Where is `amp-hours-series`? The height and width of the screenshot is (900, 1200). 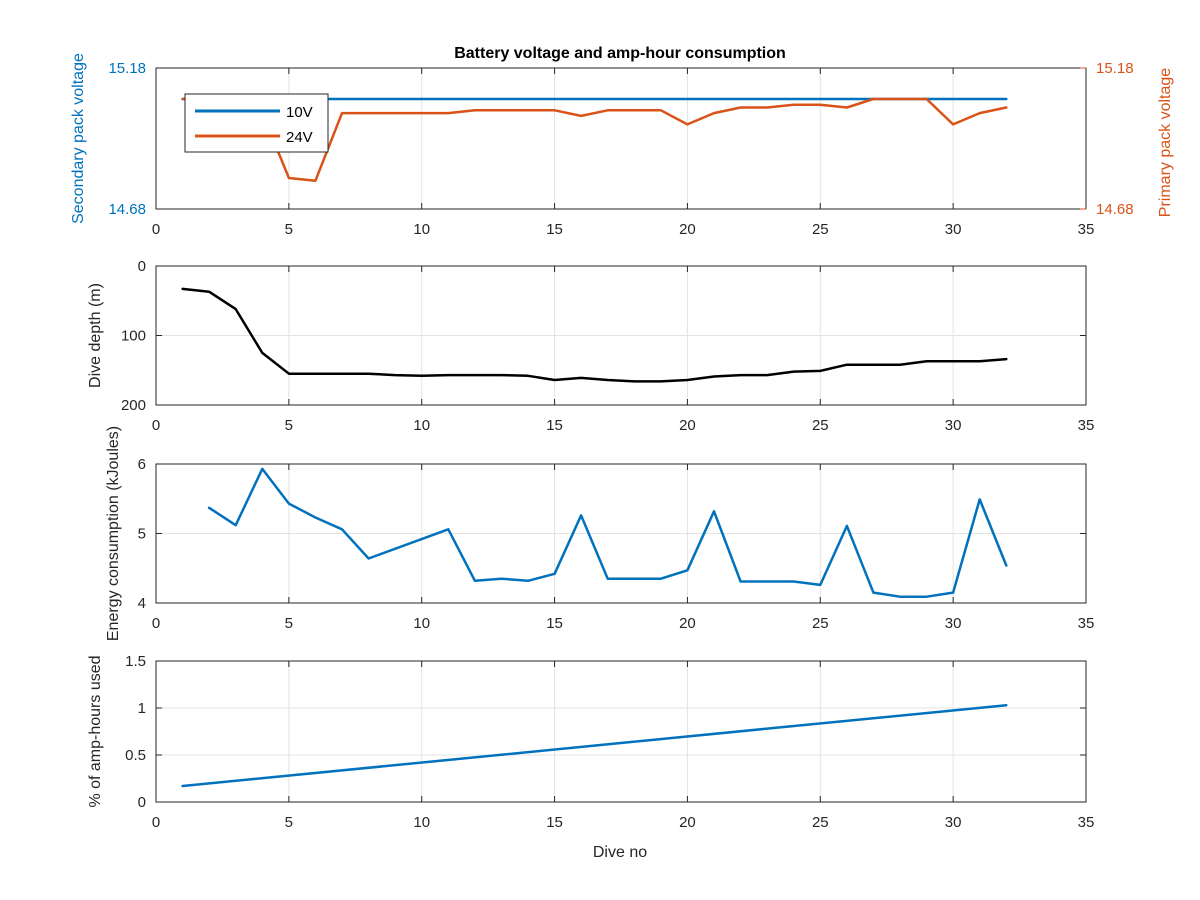
amp-hours-series is located at coordinates (594, 745).